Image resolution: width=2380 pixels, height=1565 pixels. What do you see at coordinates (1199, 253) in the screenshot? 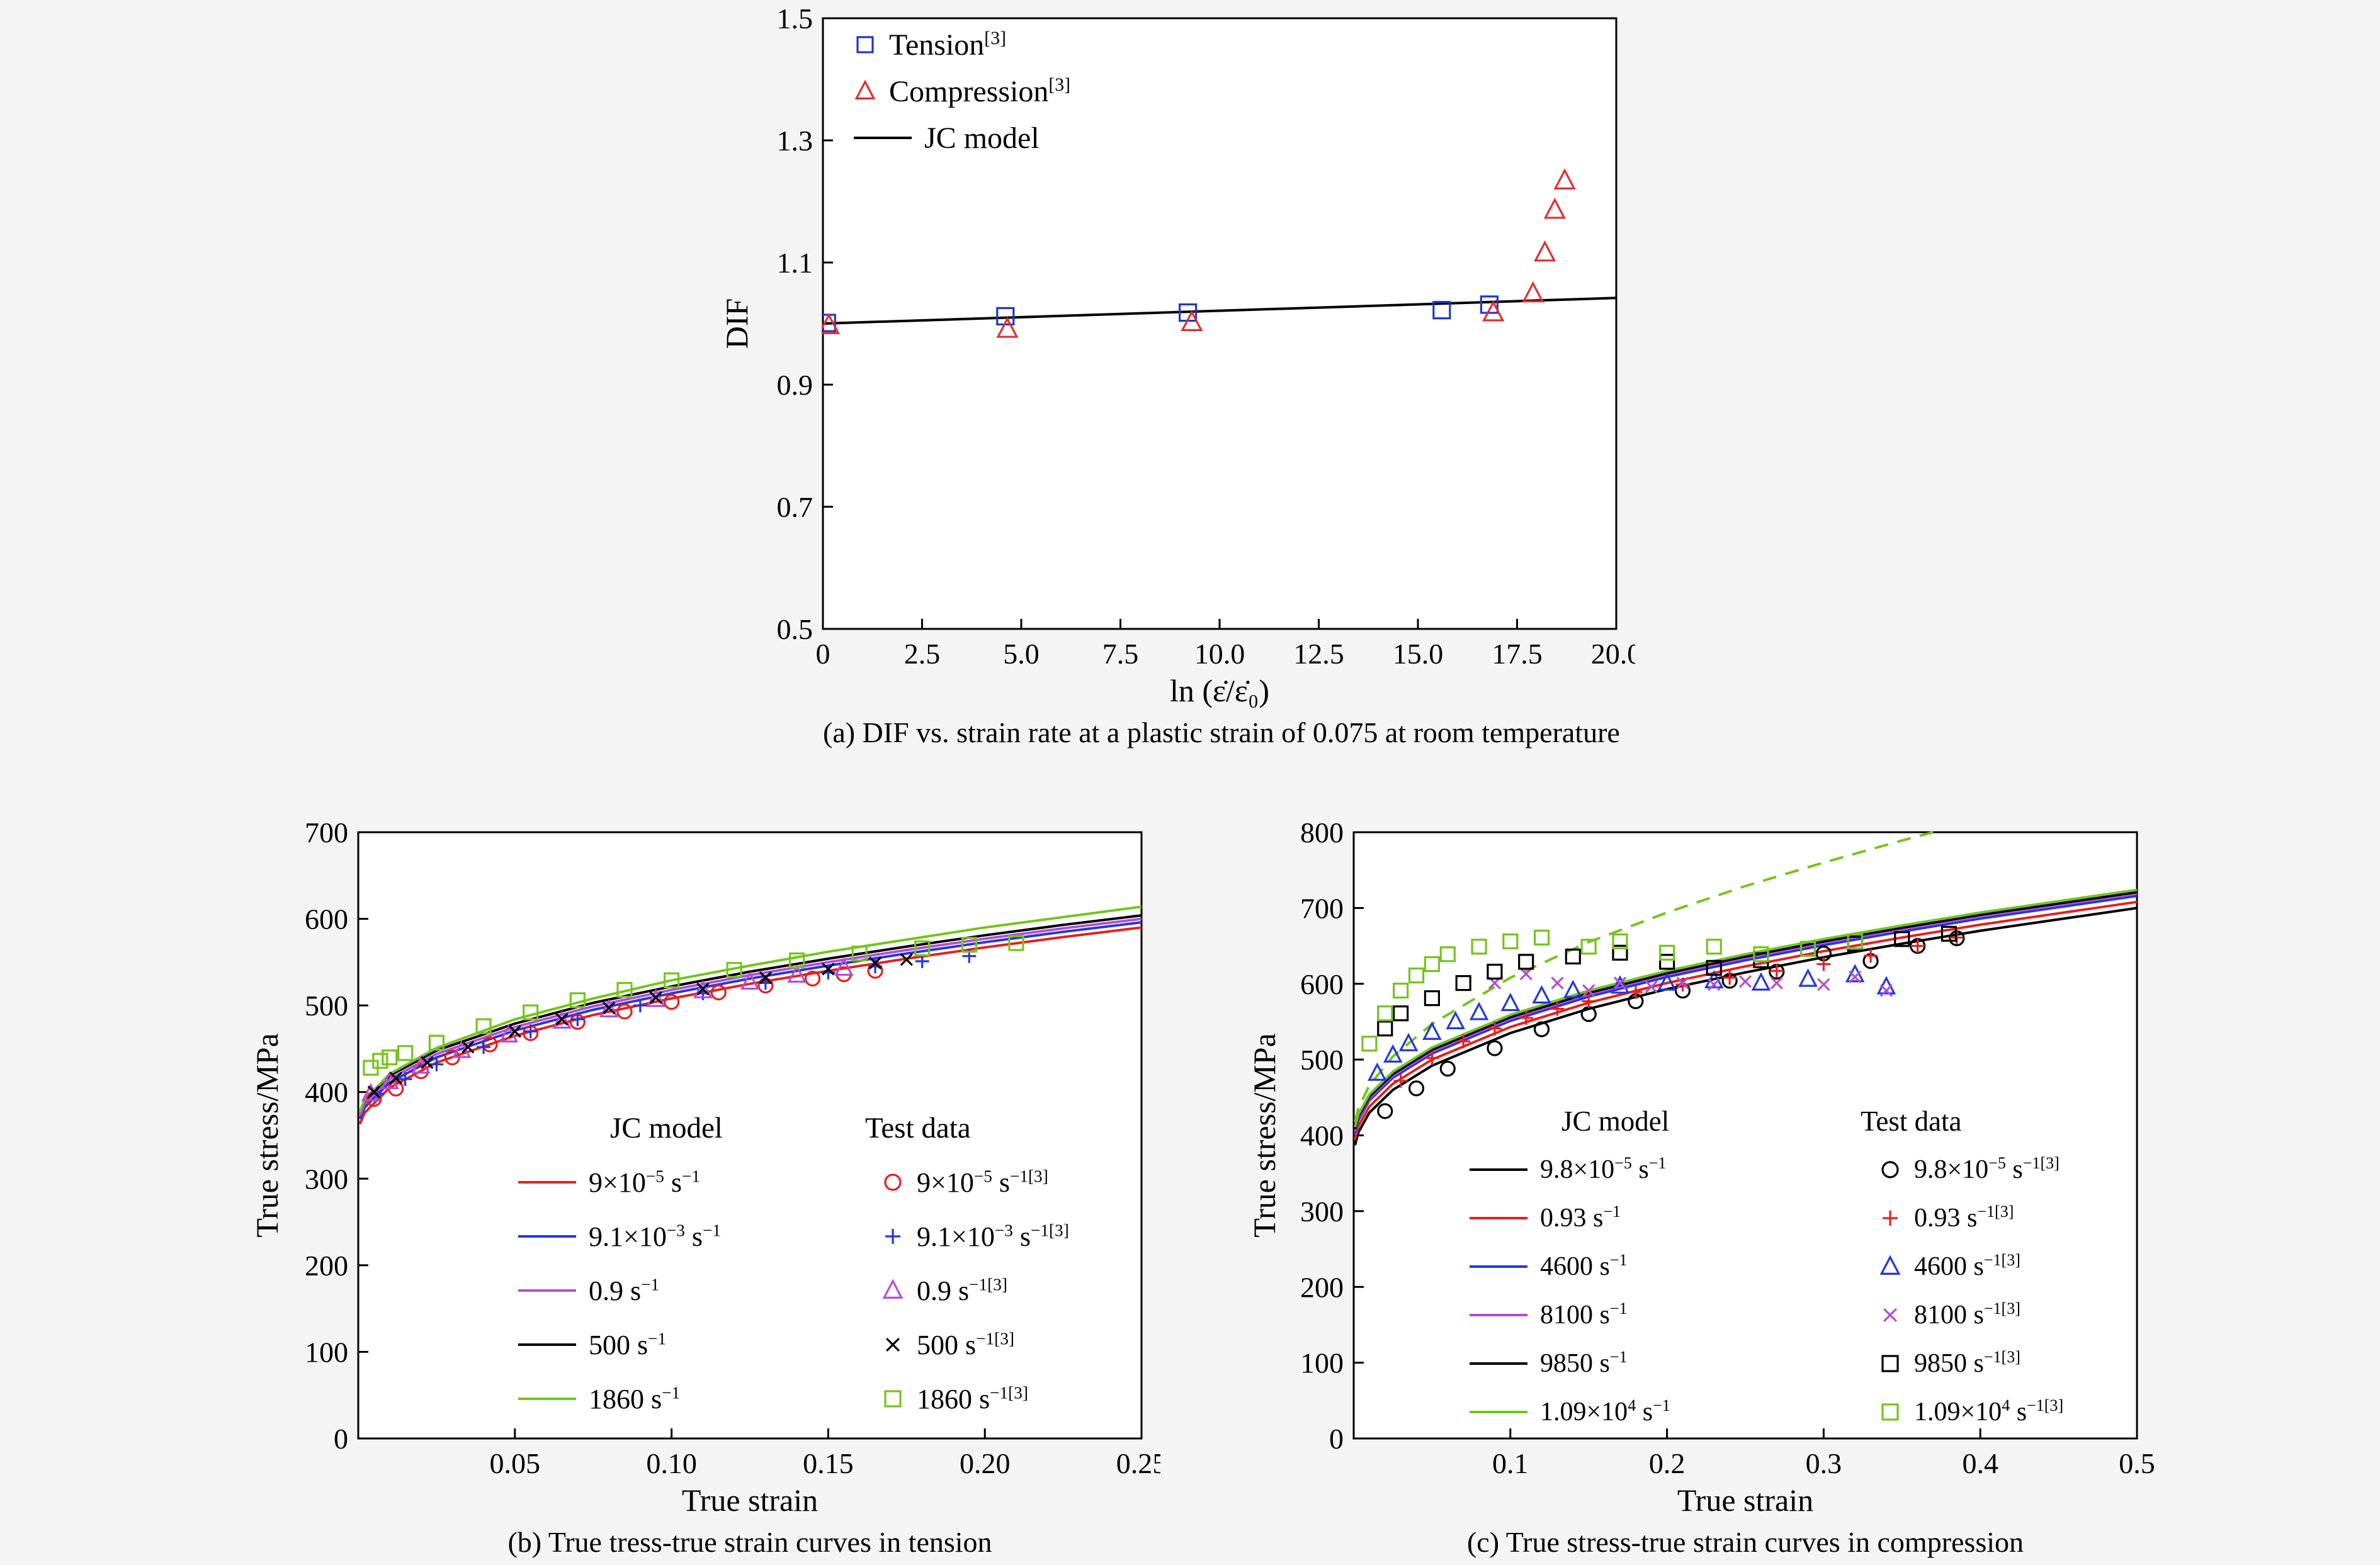
I see `series-scatter-compression` at bounding box center [1199, 253].